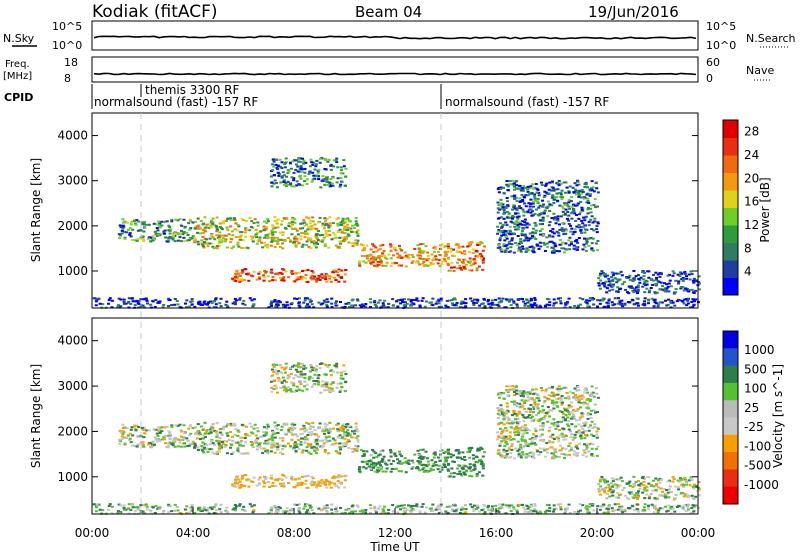 The width and height of the screenshot is (800, 554). Describe the element at coordinates (72, 226) in the screenshot. I see `power-ytick-label: 2000` at that location.